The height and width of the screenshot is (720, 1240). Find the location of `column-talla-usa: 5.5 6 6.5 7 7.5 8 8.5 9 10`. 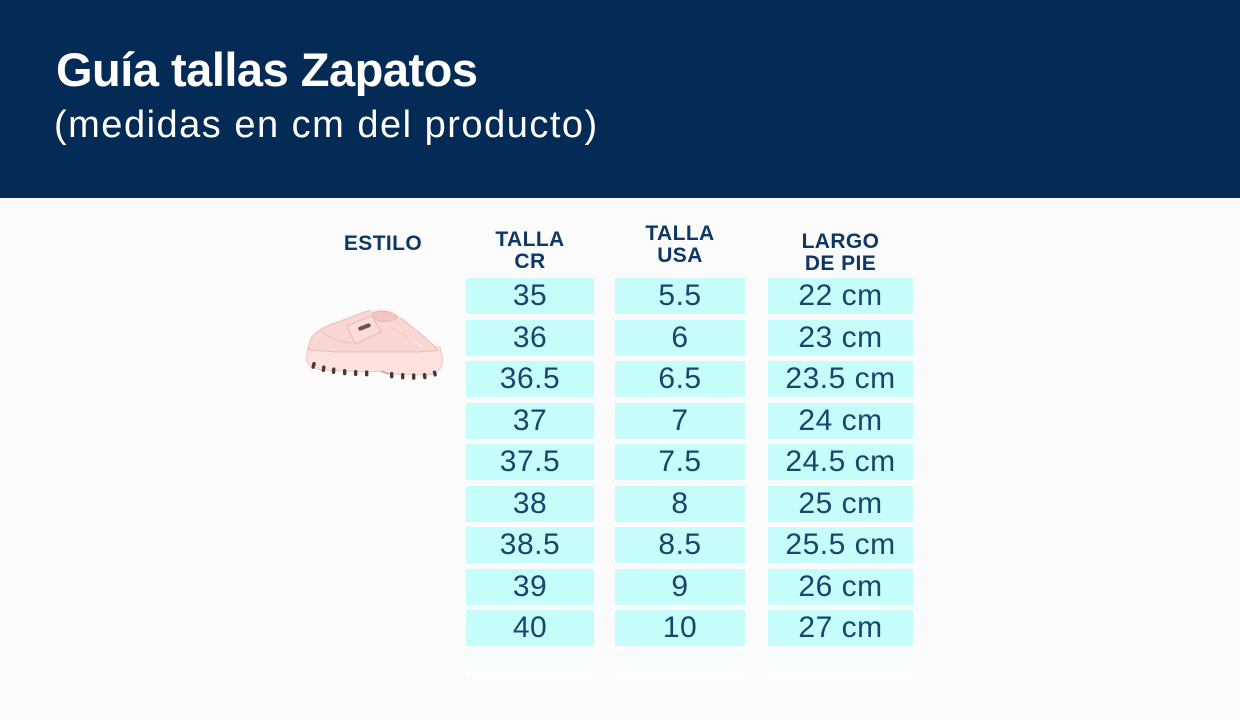

column-talla-usa: 5.5 6 6.5 7 7.5 8 8.5 9 10 is located at coordinates (680, 478).